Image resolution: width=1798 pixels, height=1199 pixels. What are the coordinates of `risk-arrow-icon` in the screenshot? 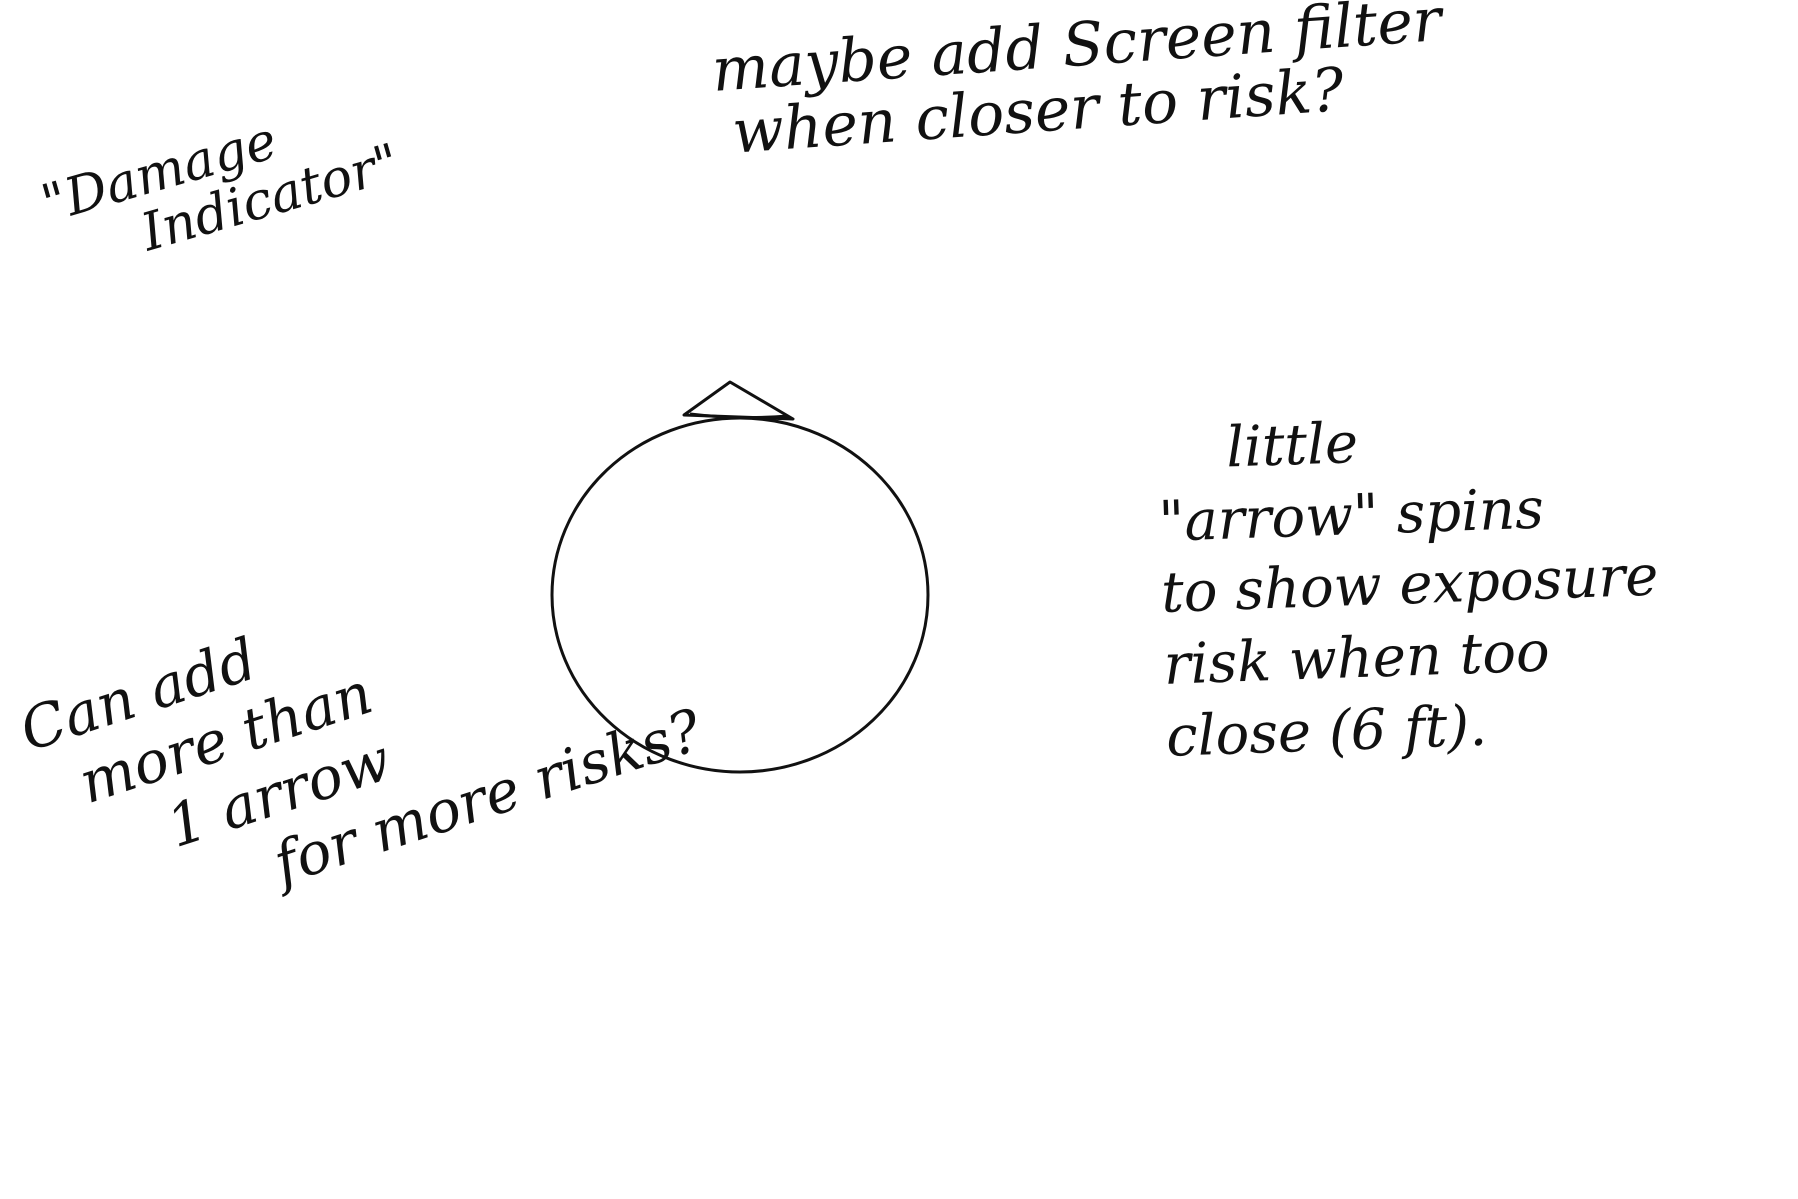 It's located at (738, 400).